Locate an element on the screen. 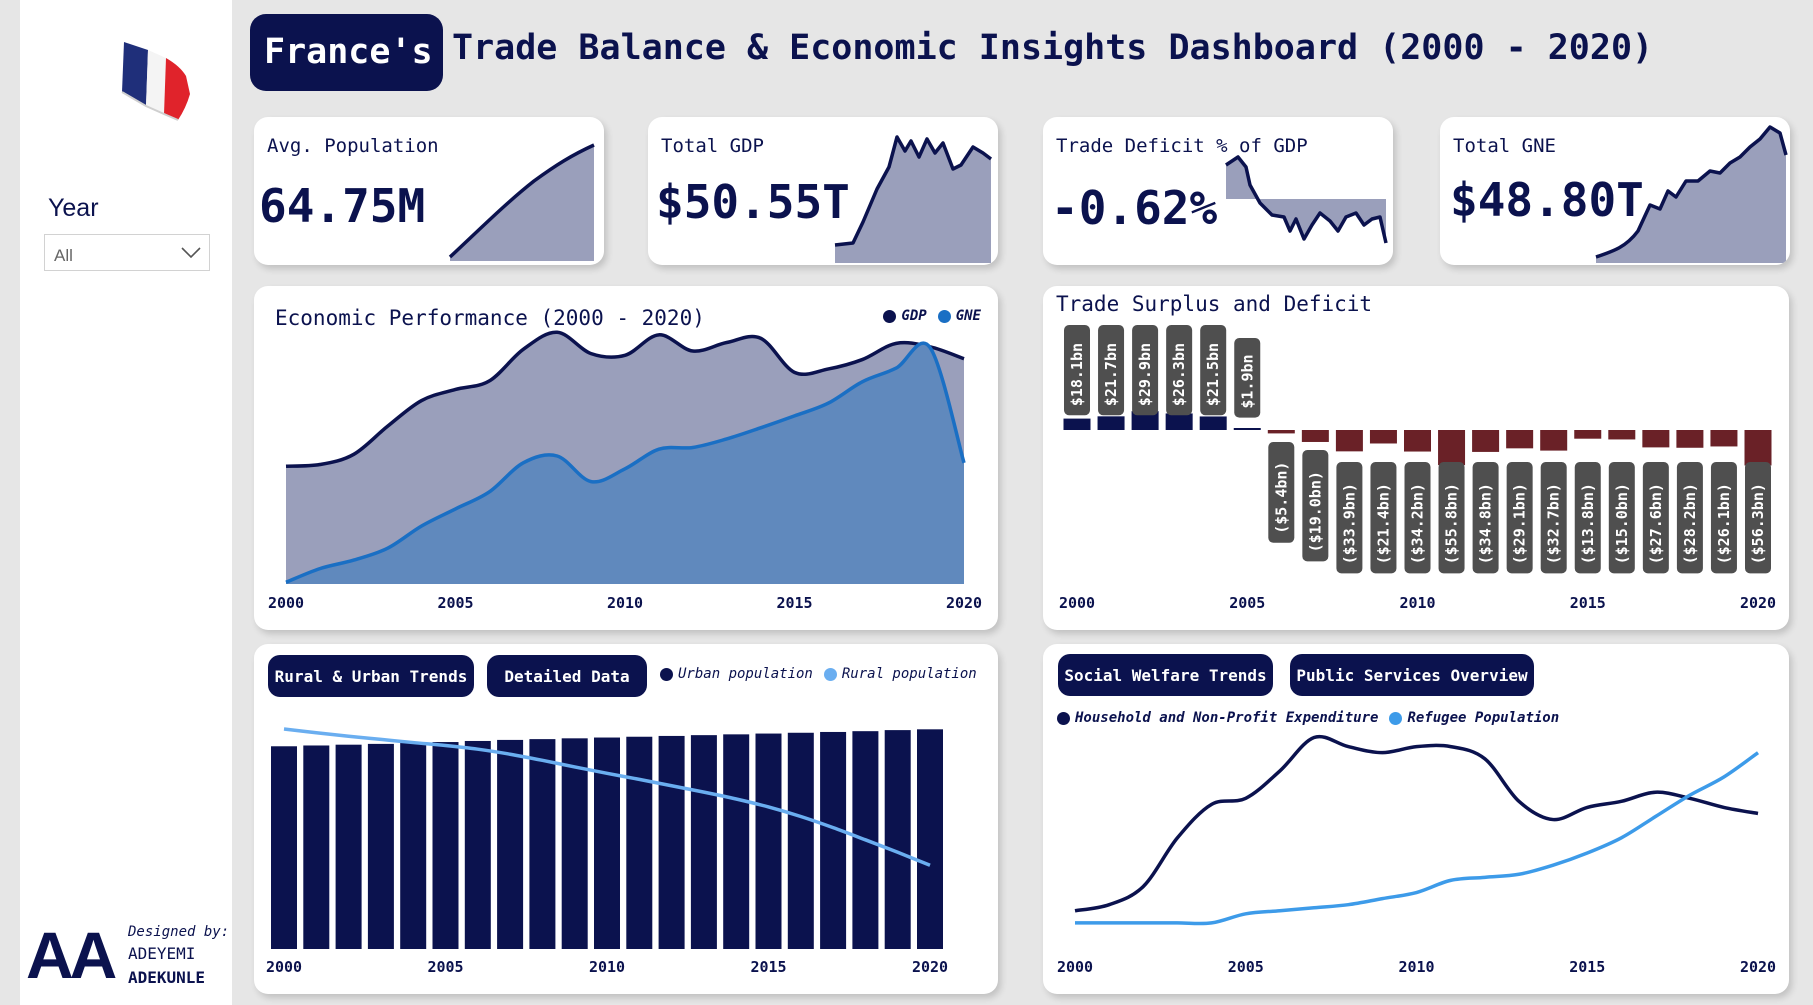  trade-data-label: ($28.2bn) is located at coordinates (1690, 523).